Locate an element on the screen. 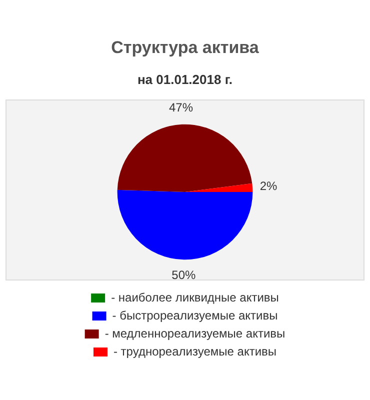 The height and width of the screenshot is (400, 370). legend-label: - труднореализуемые активы is located at coordinates (195, 351).